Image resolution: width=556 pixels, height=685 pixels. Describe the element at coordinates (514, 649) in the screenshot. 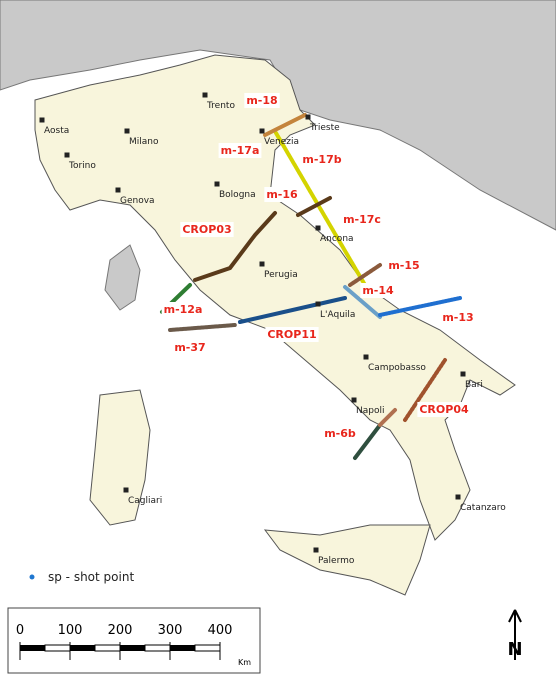

I see `north-label: N` at that location.